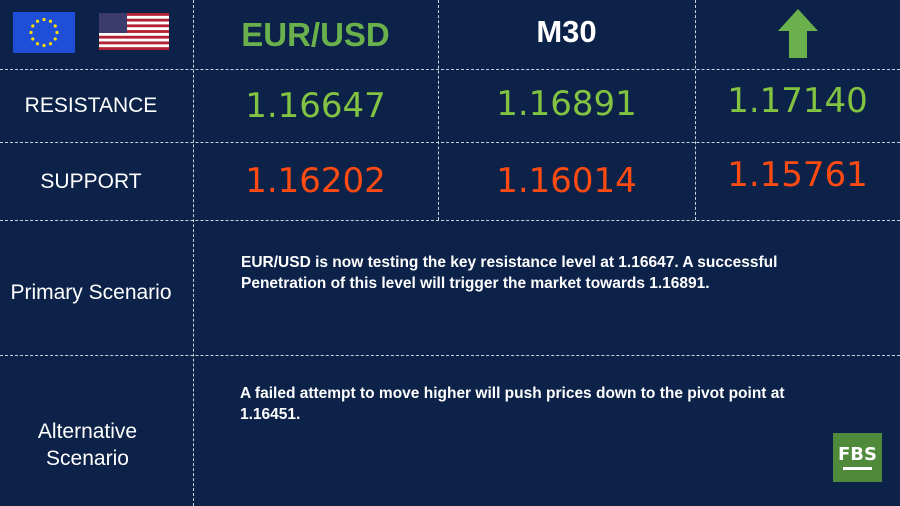 This screenshot has height=506, width=900. I want to click on resistance-label: RESISTANCE, so click(91, 105).